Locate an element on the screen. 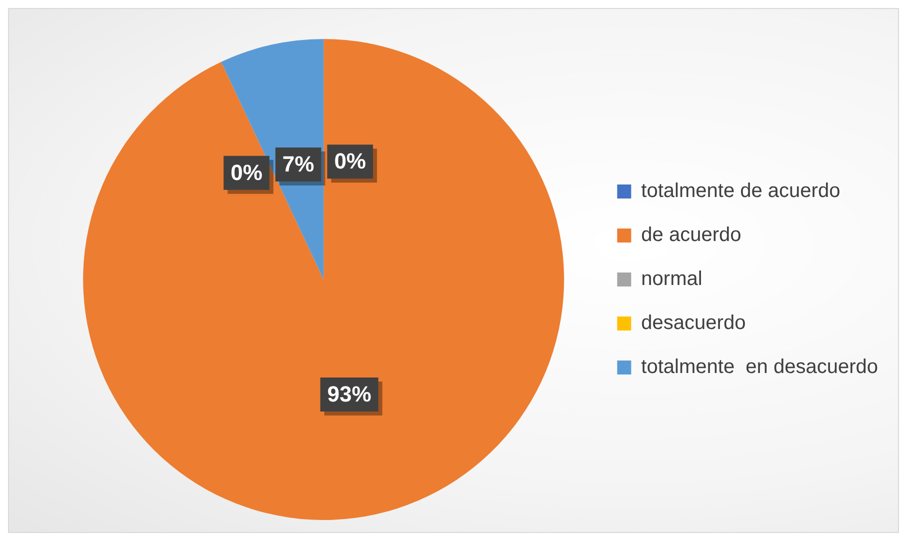 The width and height of the screenshot is (905, 539). legend-label: totalmente de acuerdo is located at coordinates (740, 191).